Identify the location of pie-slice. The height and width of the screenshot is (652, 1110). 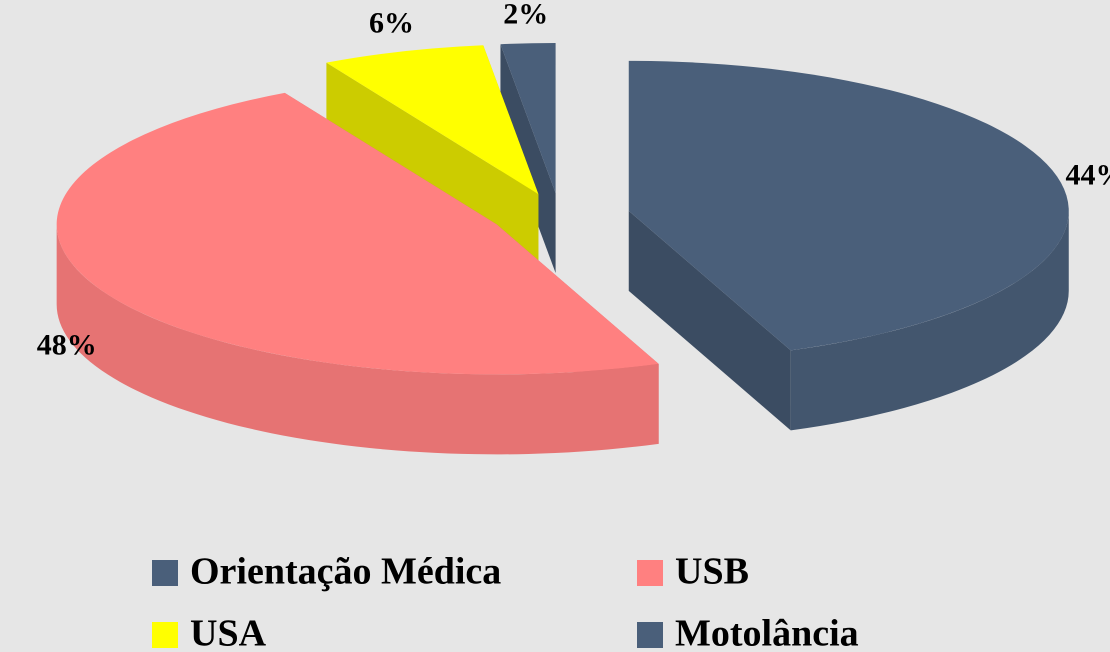
(528, 158).